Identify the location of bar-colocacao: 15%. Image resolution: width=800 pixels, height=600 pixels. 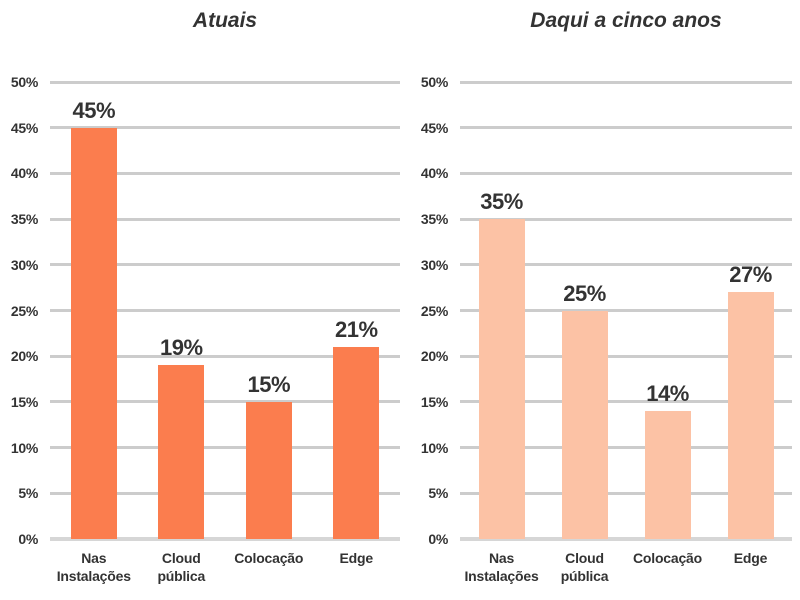
(268, 455).